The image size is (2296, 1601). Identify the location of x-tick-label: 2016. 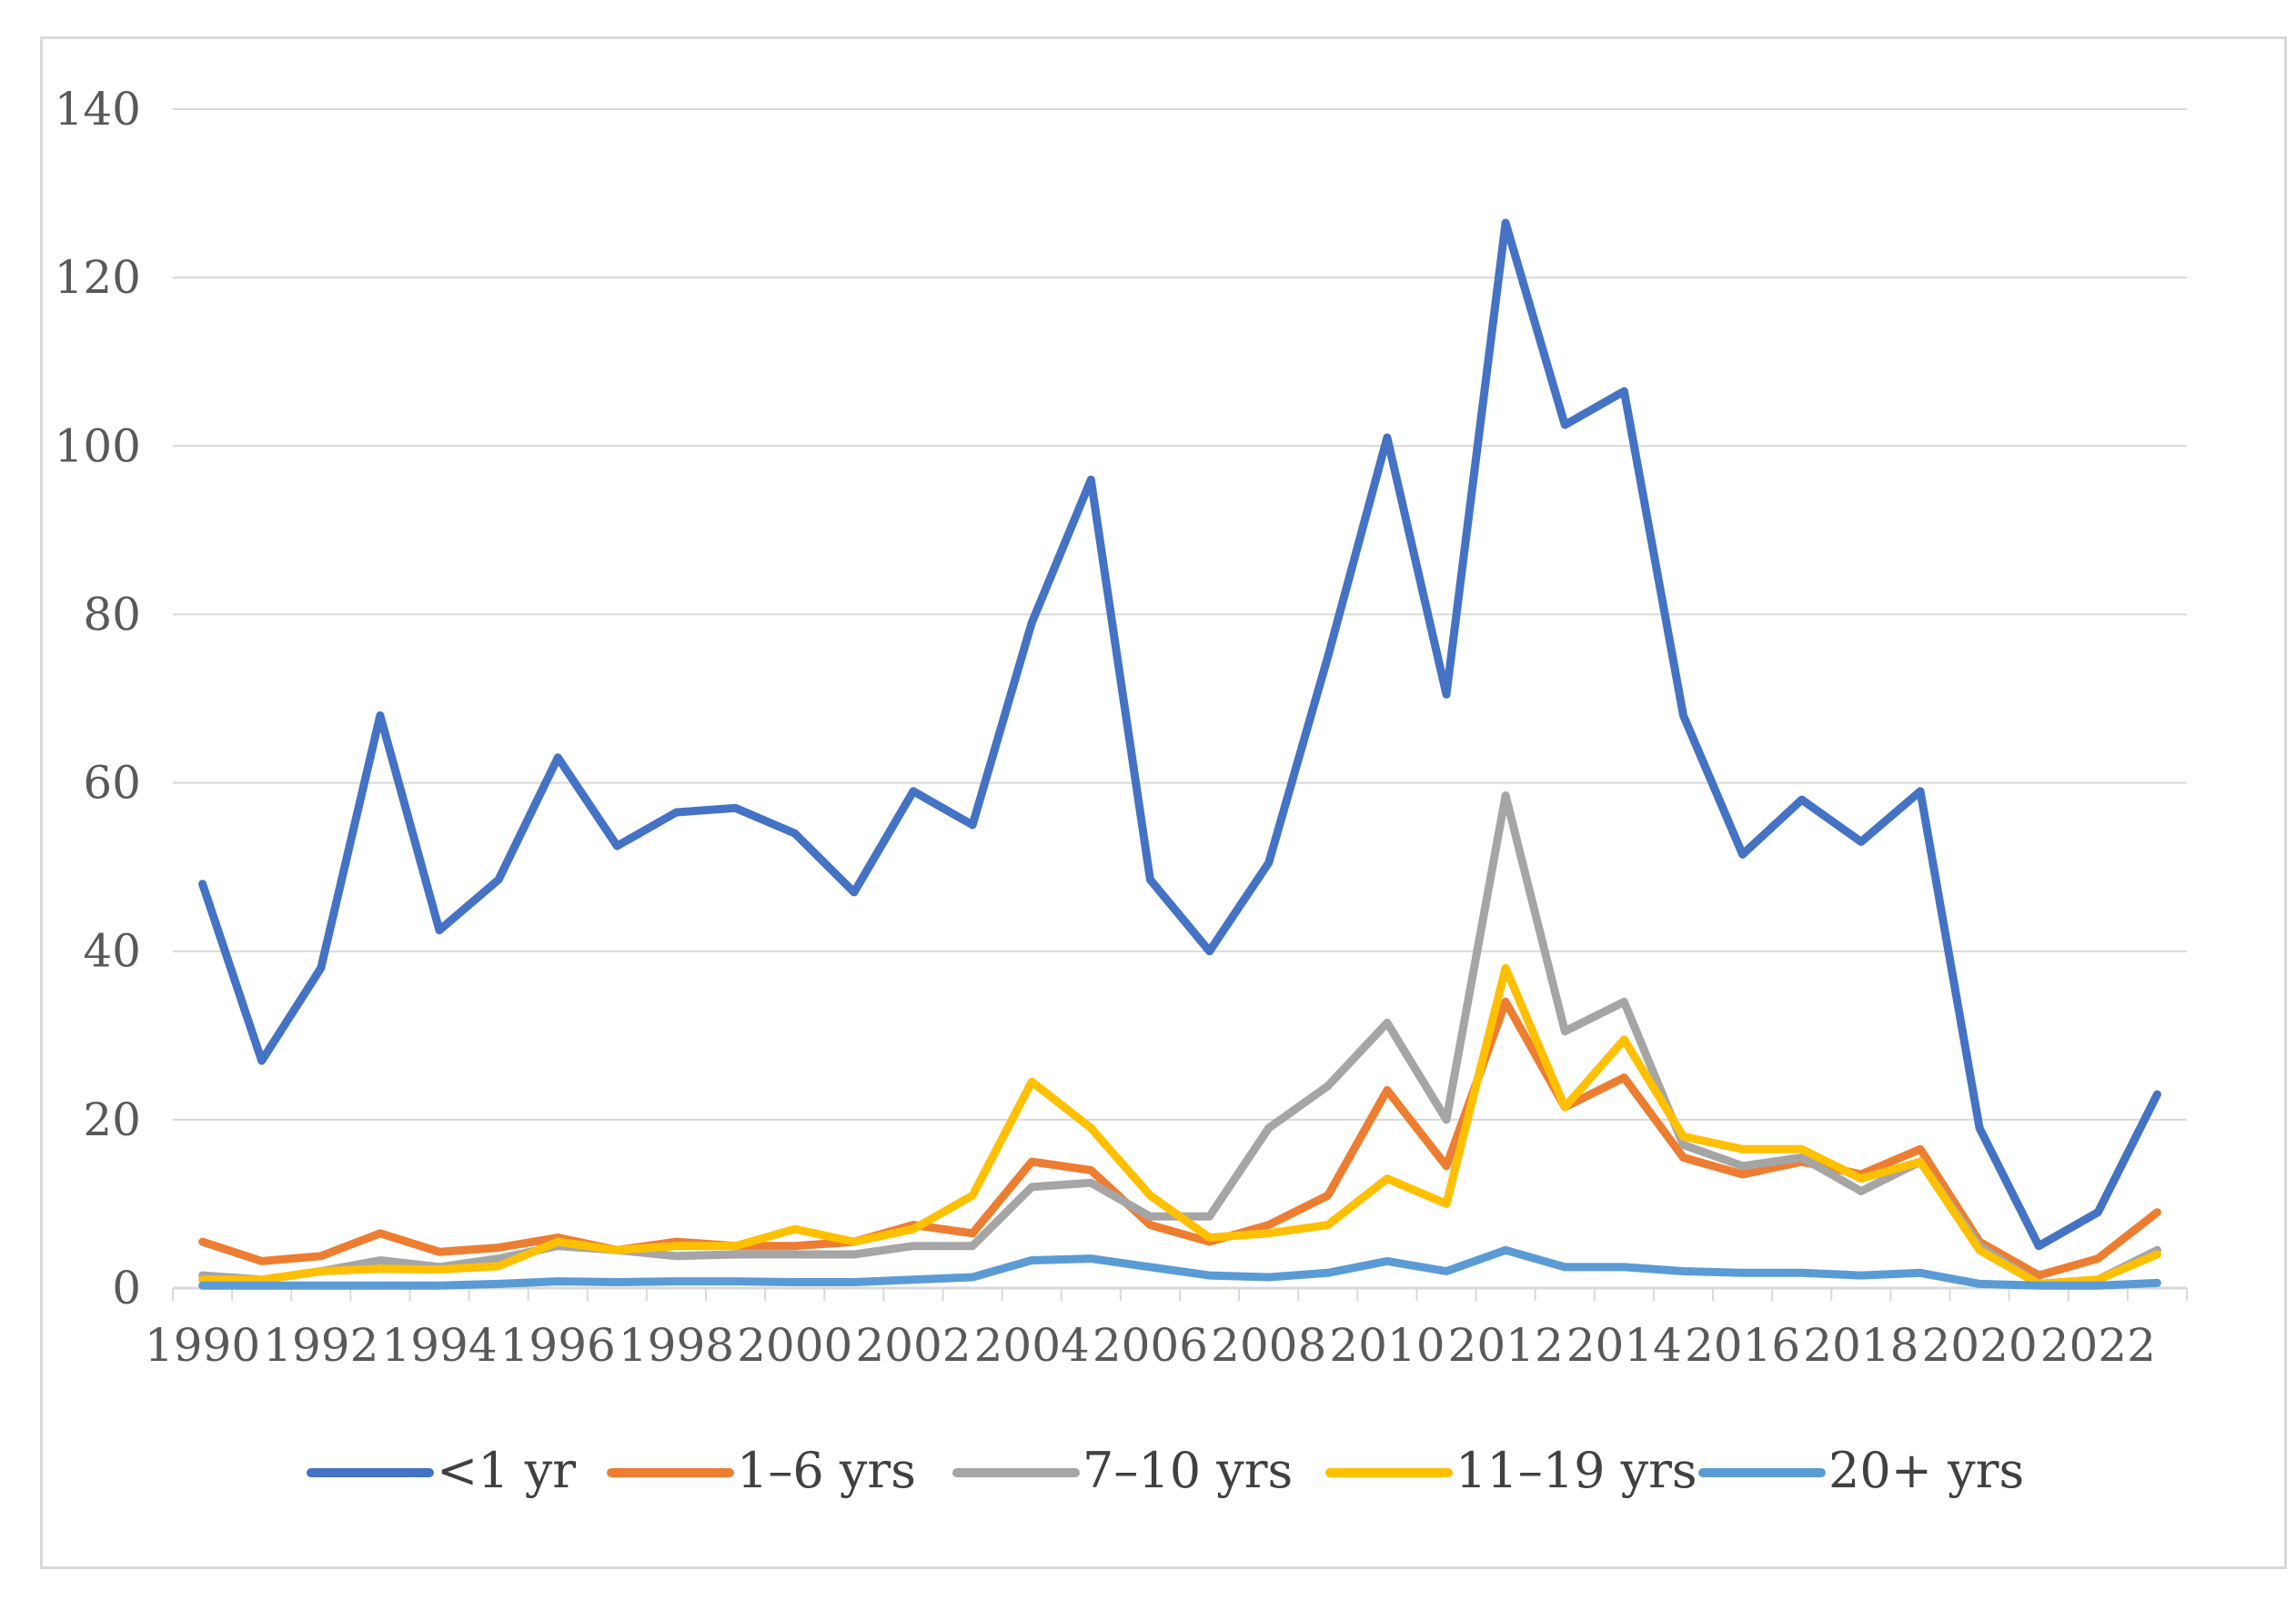
(1742, 1345).